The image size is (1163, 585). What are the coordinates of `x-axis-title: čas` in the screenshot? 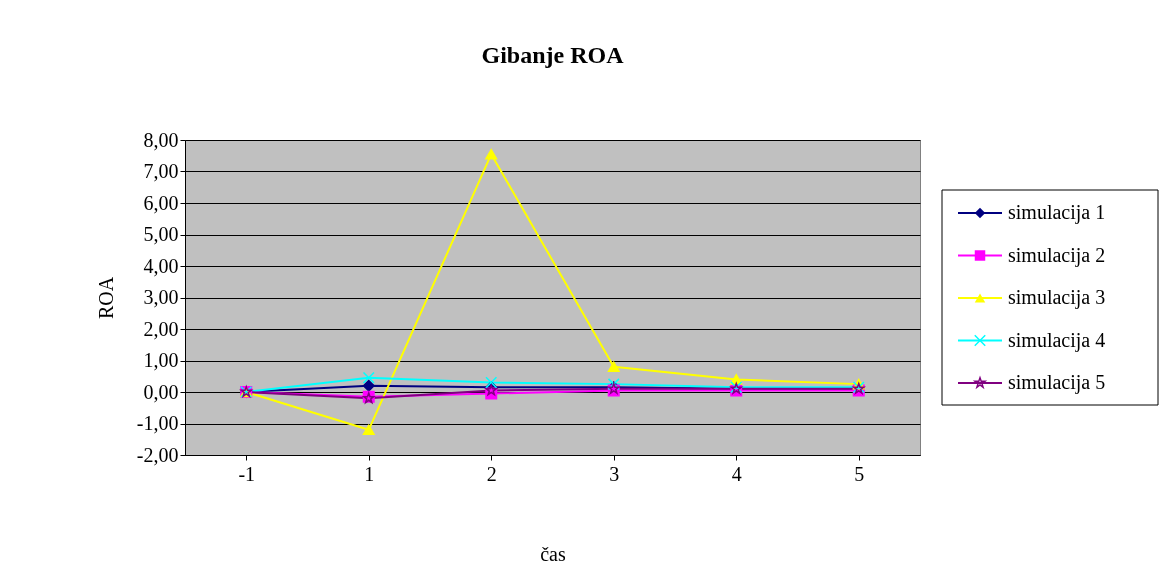 It's located at (553, 553).